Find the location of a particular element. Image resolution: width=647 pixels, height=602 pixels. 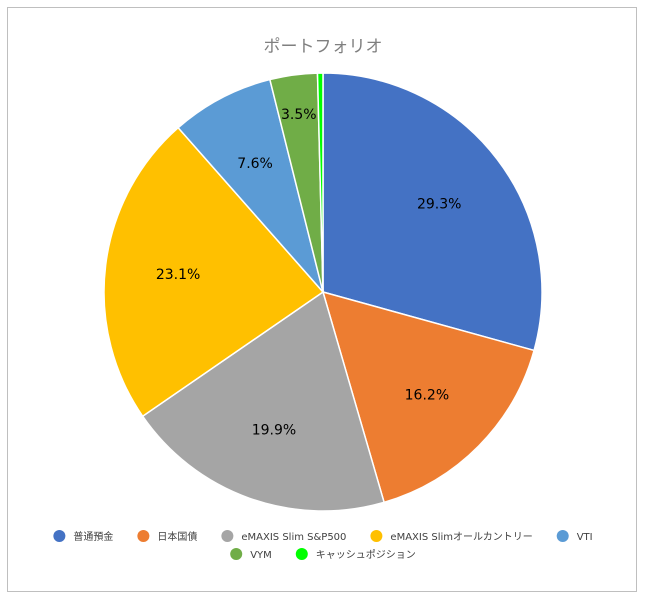

legend-item-6: VYM is located at coordinates (251, 554).